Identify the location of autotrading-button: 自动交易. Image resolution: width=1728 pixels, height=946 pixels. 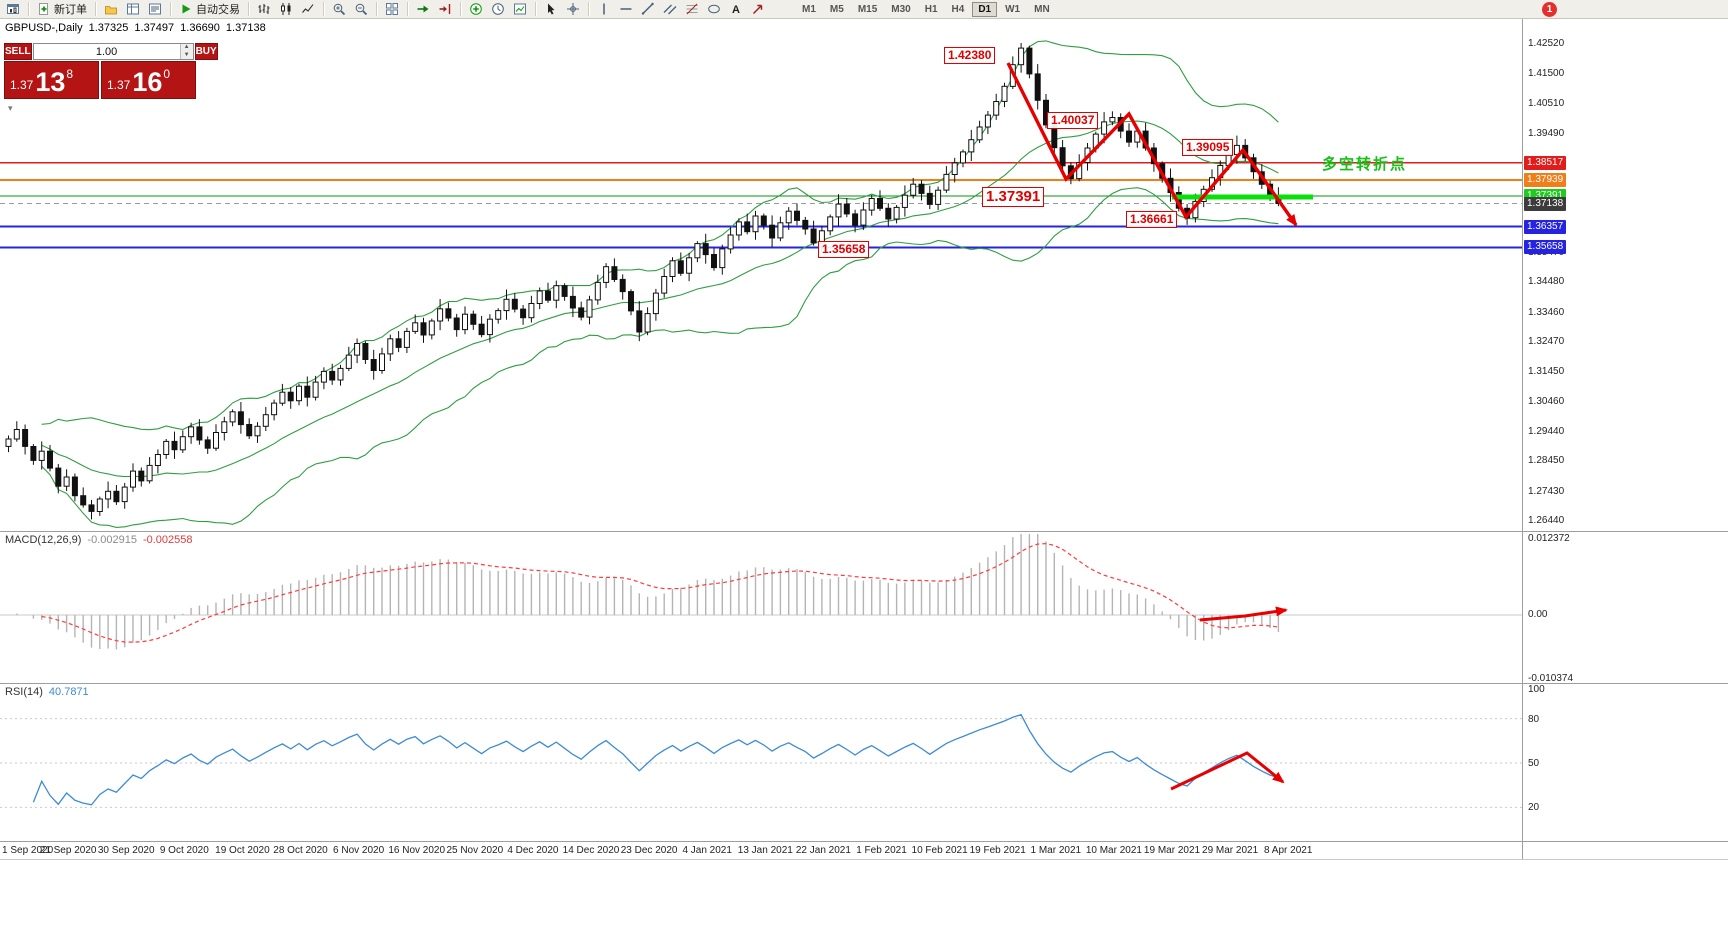
(209, 9).